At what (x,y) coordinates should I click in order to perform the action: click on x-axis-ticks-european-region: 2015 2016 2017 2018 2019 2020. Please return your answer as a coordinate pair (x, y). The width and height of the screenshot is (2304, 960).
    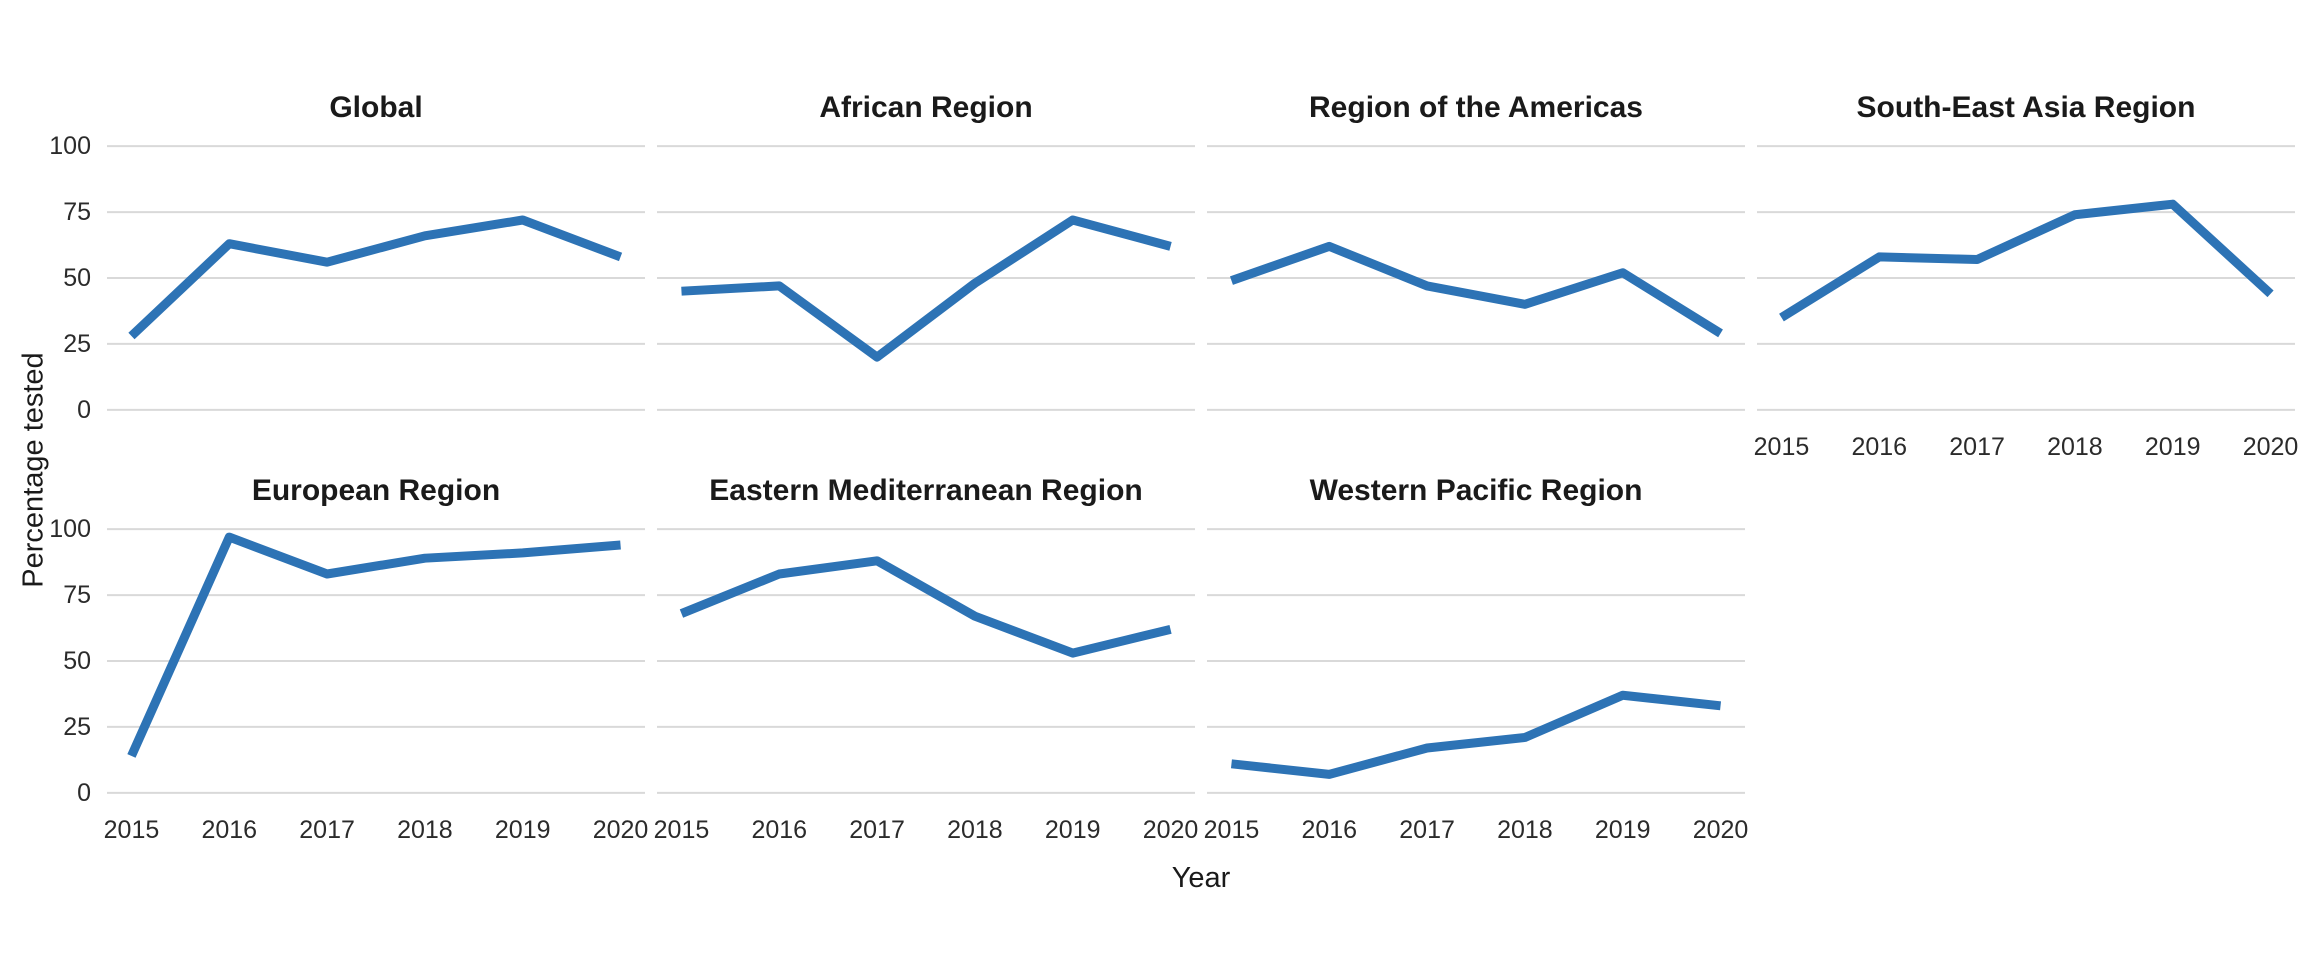
    Looking at the image, I should click on (376, 826).